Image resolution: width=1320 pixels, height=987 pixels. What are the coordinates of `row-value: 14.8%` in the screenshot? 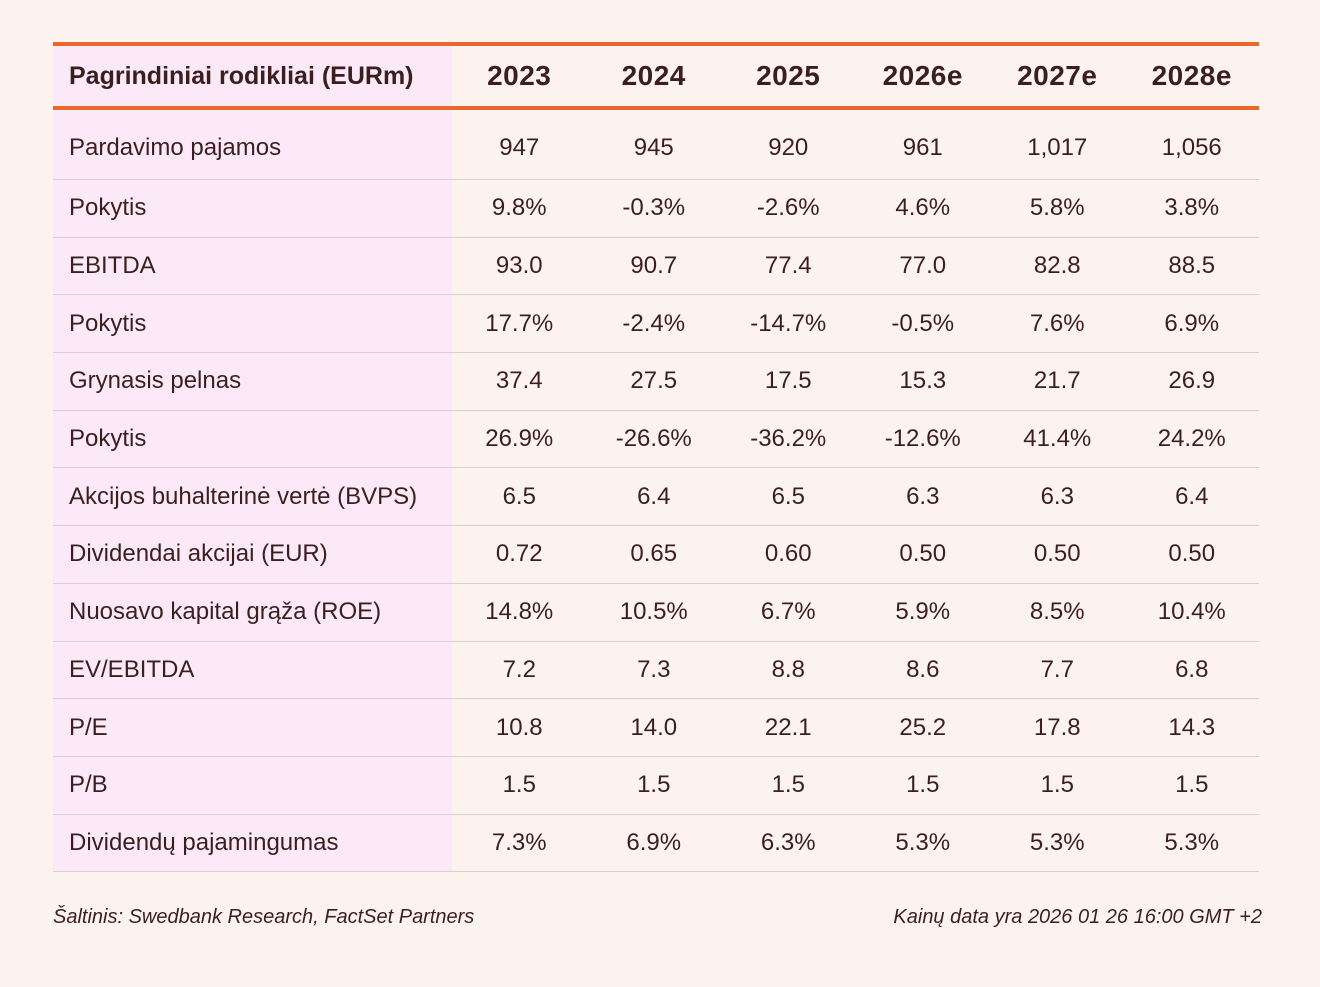 It's located at (519, 613).